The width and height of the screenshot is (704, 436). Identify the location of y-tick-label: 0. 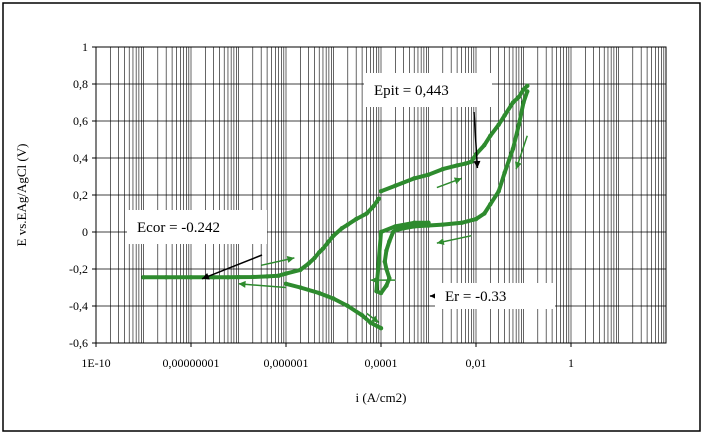
(85, 232).